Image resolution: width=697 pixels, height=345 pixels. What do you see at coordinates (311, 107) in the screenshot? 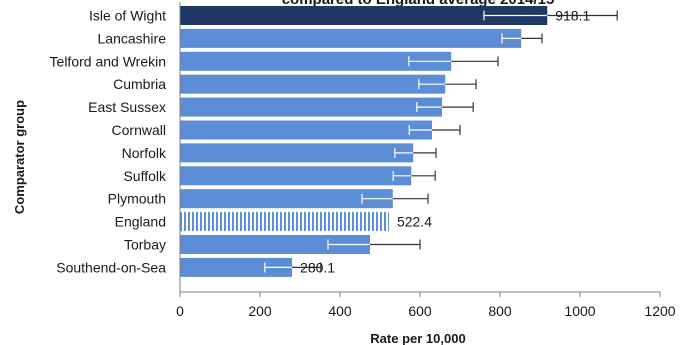
I see `bar-east-sussex` at bounding box center [311, 107].